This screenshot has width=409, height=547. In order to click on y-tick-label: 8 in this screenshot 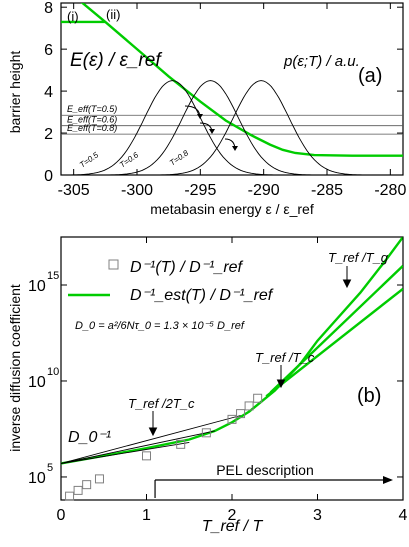, I will do `click(48, 8)`.